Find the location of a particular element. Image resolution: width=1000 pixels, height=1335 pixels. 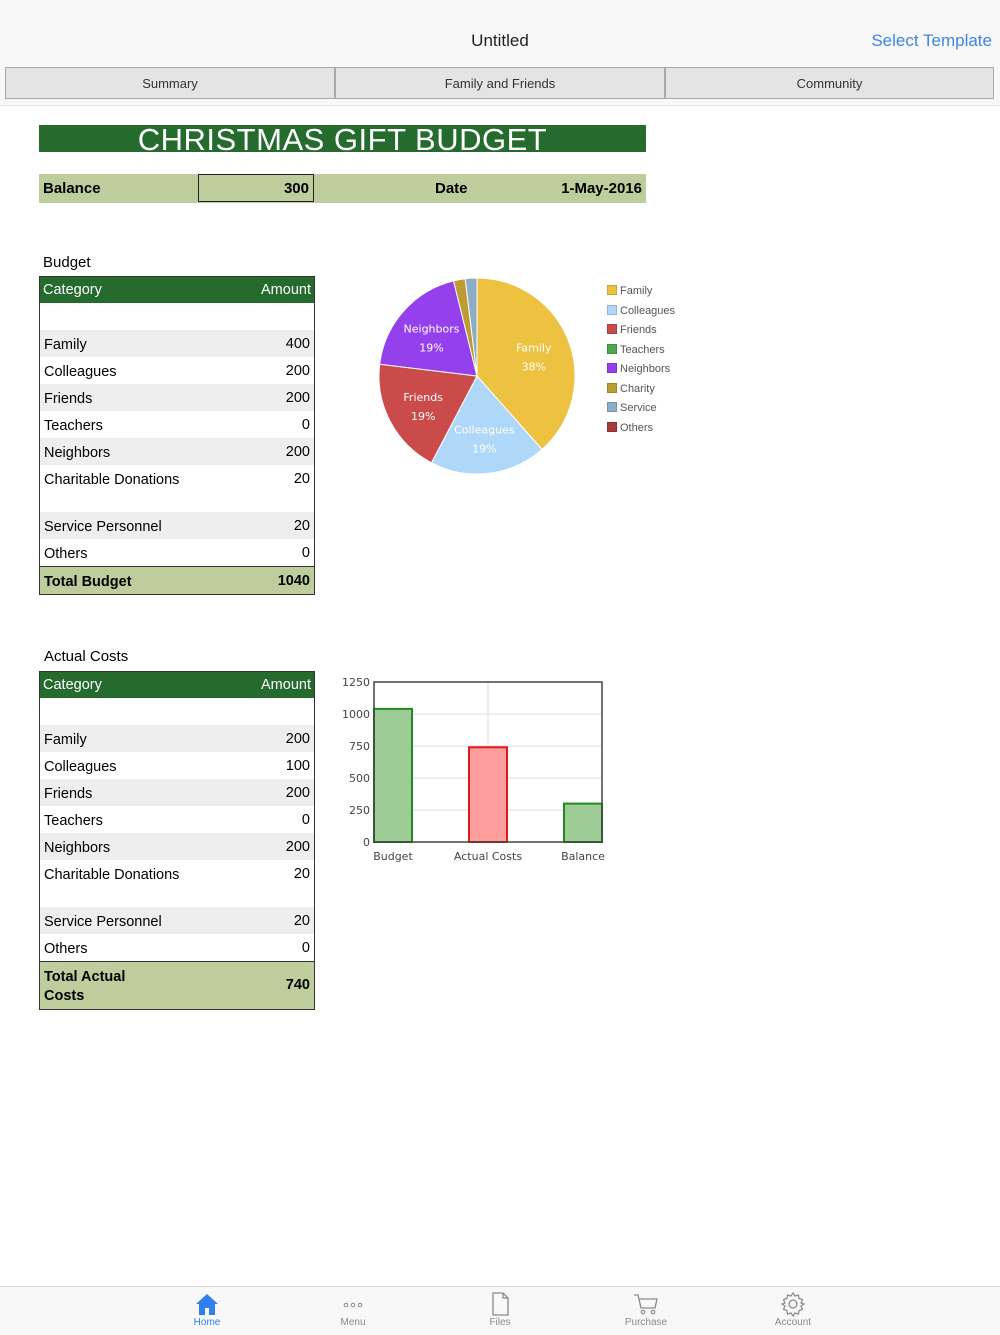

navigation-bar: Untitled Select Template is located at coordinates (500, 31).